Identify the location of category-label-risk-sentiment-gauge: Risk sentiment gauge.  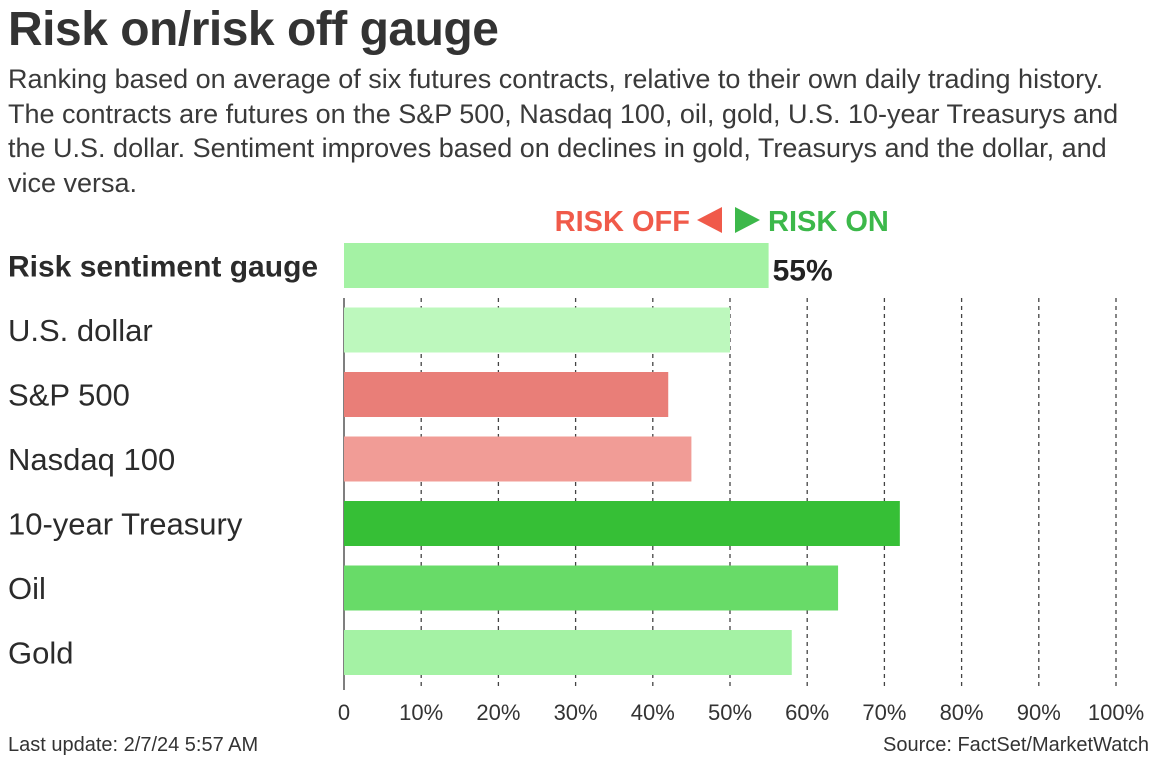
(163, 267).